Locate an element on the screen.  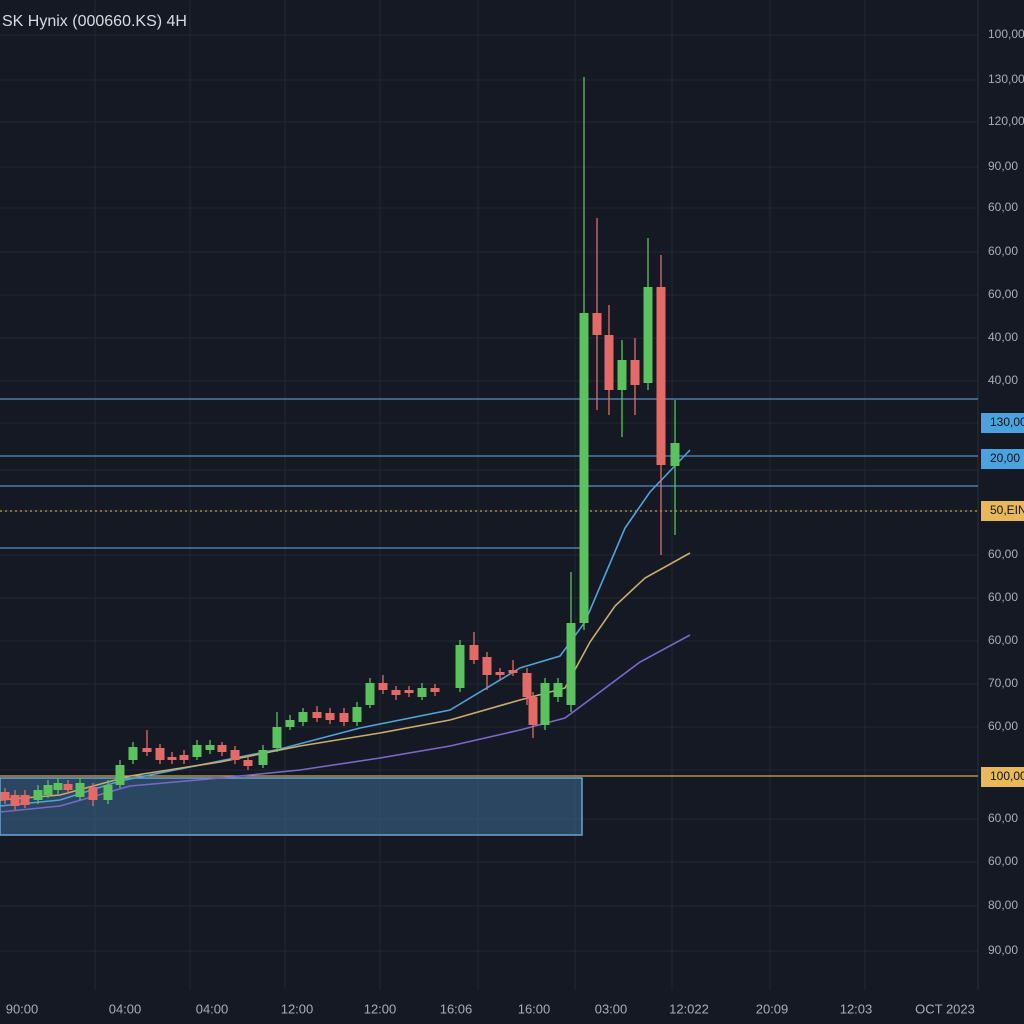
price-label: 40,00 is located at coordinates (1003, 337).